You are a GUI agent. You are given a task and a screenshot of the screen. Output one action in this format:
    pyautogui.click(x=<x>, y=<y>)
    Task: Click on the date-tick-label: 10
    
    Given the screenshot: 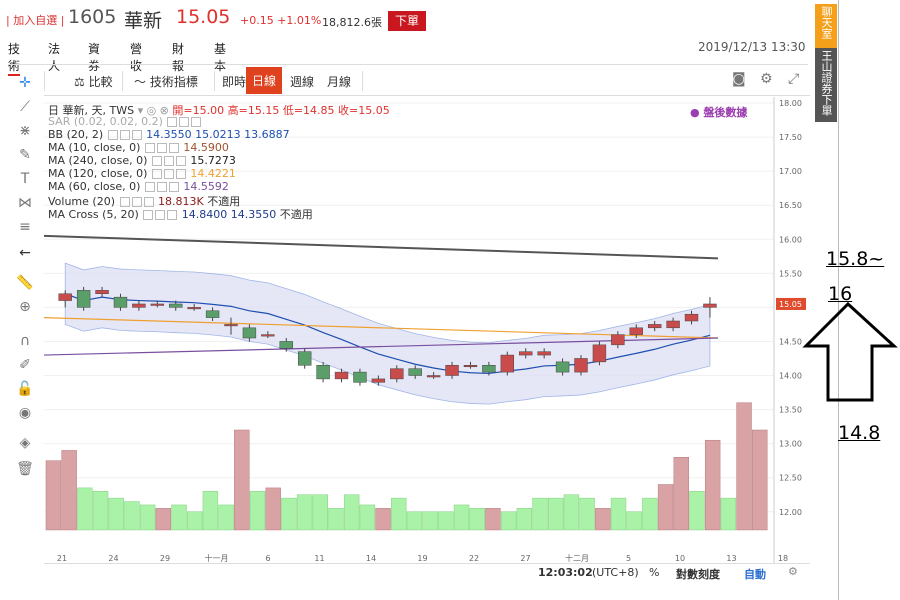 What is the action you would take?
    pyautogui.click(x=680, y=558)
    